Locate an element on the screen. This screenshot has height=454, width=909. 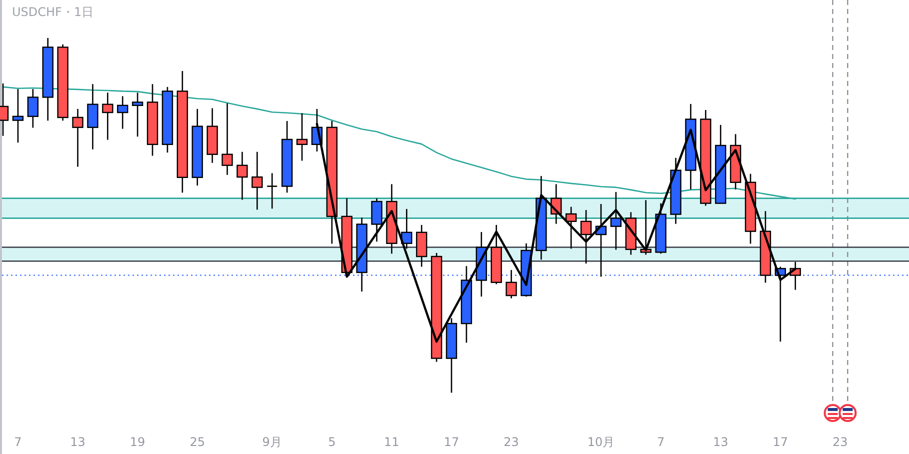
x-tick-label: 19 is located at coordinates (138, 442).